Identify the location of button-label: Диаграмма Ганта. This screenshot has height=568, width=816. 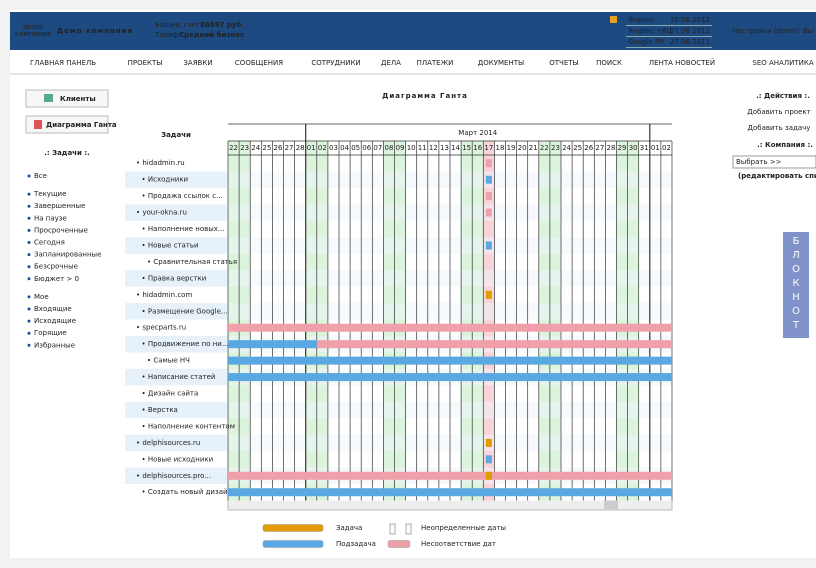
(81, 125).